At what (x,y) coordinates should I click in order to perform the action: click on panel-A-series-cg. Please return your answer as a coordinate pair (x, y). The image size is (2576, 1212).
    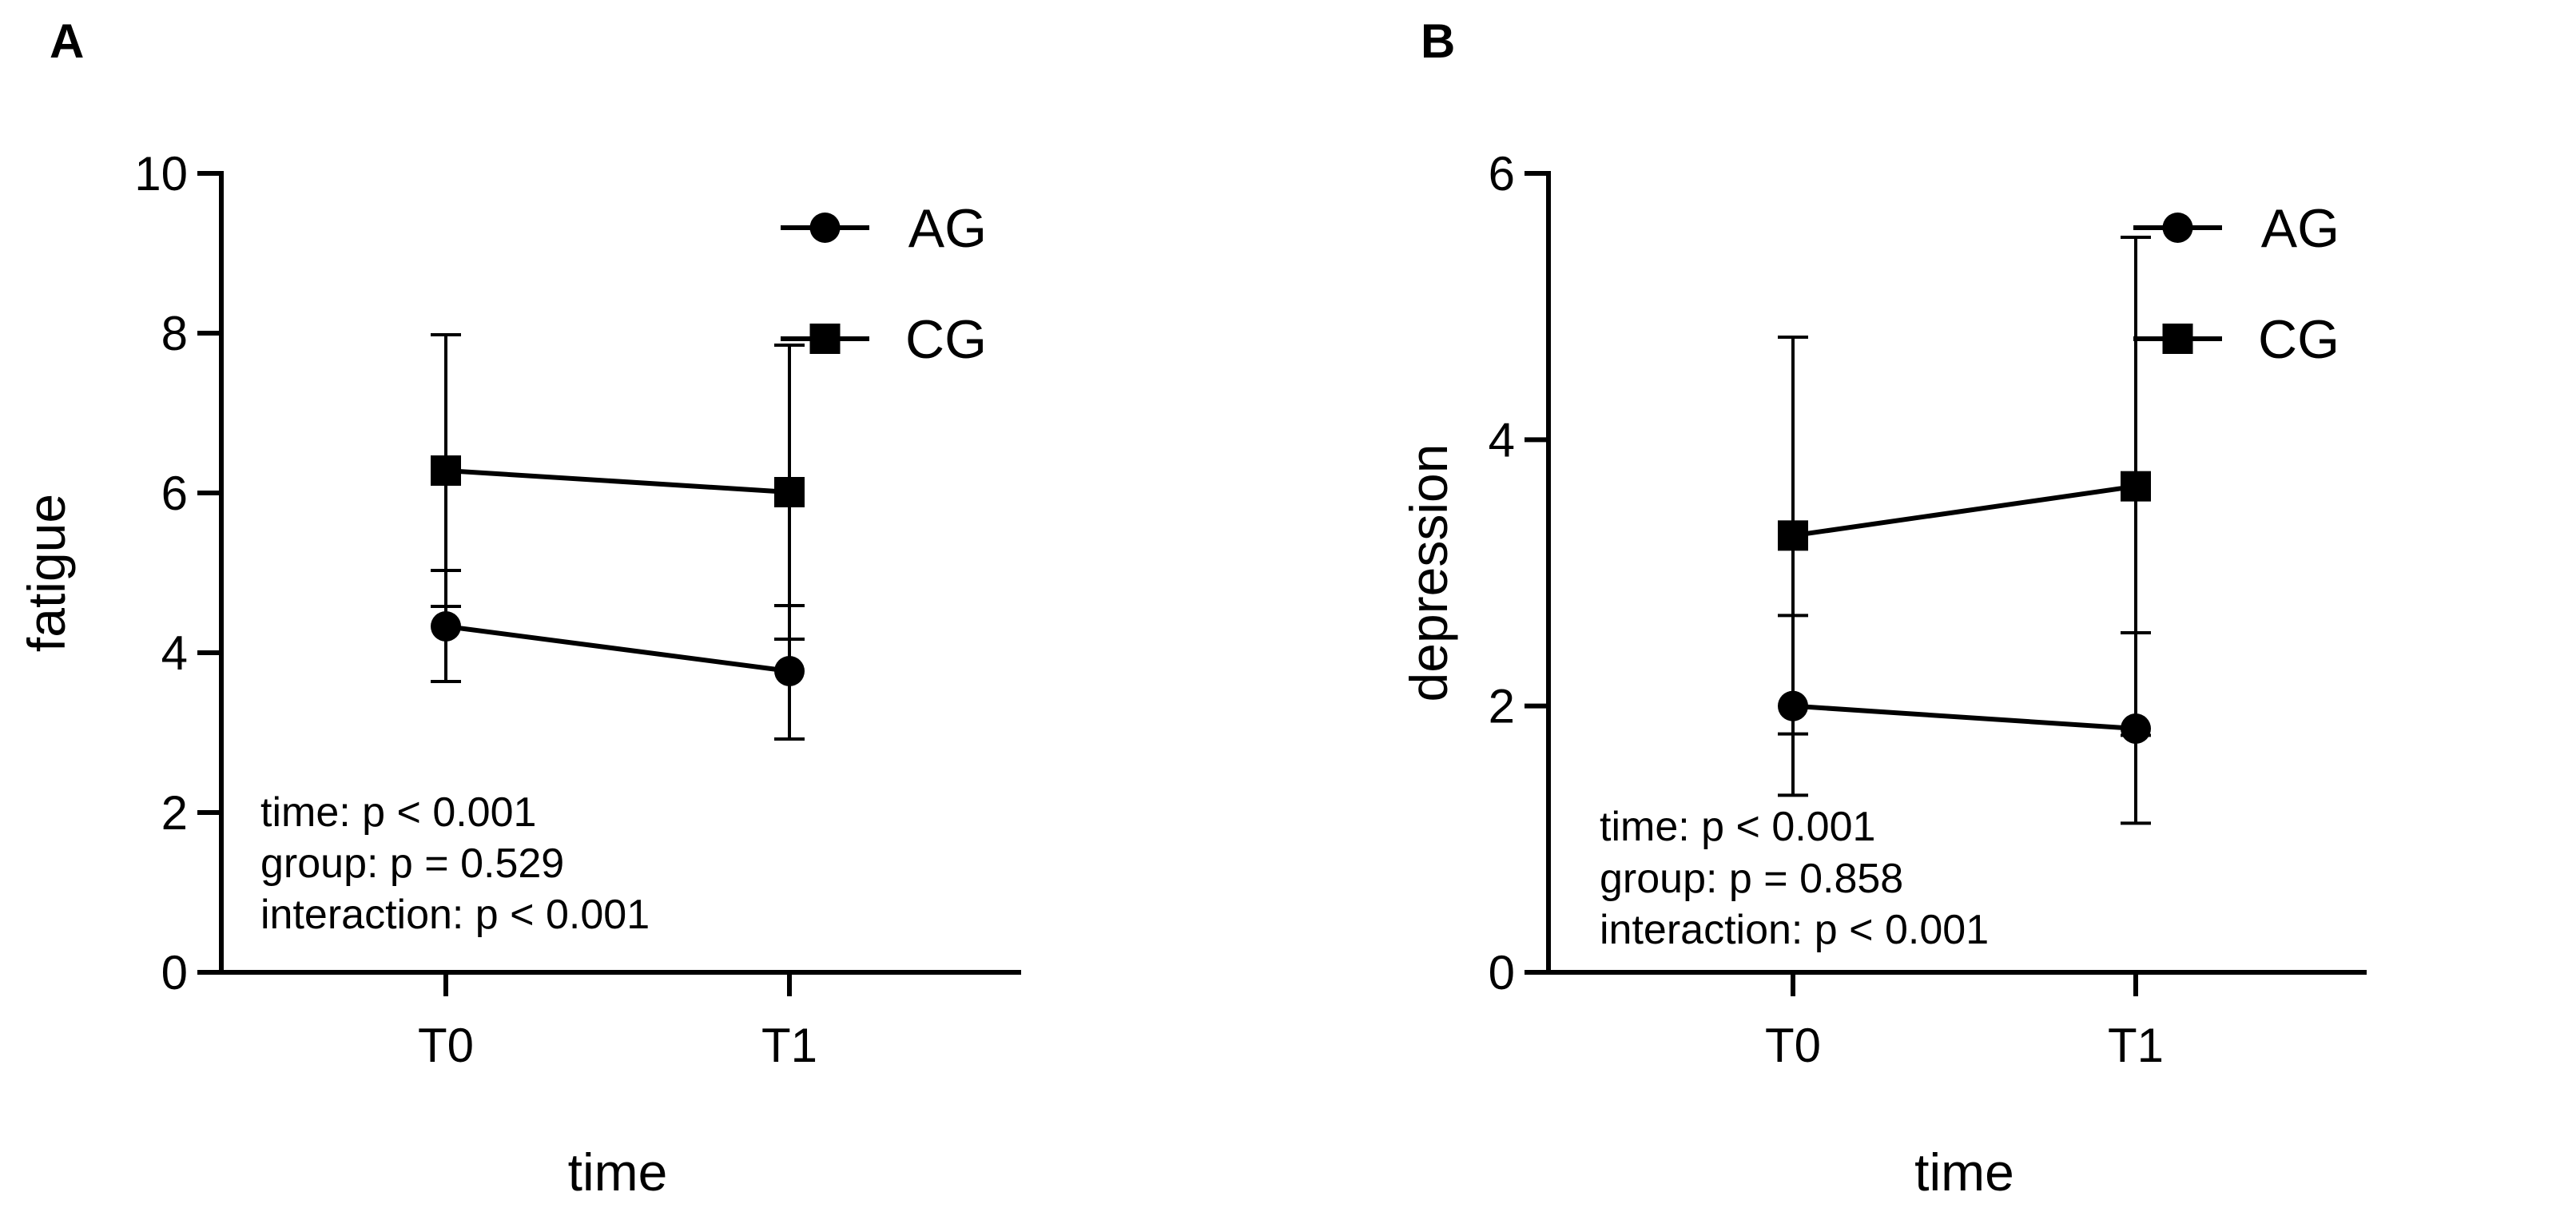
    Looking at the image, I should click on (618, 487).